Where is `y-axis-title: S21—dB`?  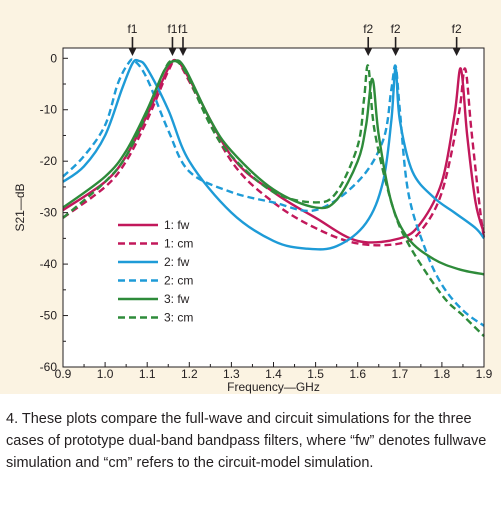
y-axis-title: S21—dB is located at coordinates (20, 207).